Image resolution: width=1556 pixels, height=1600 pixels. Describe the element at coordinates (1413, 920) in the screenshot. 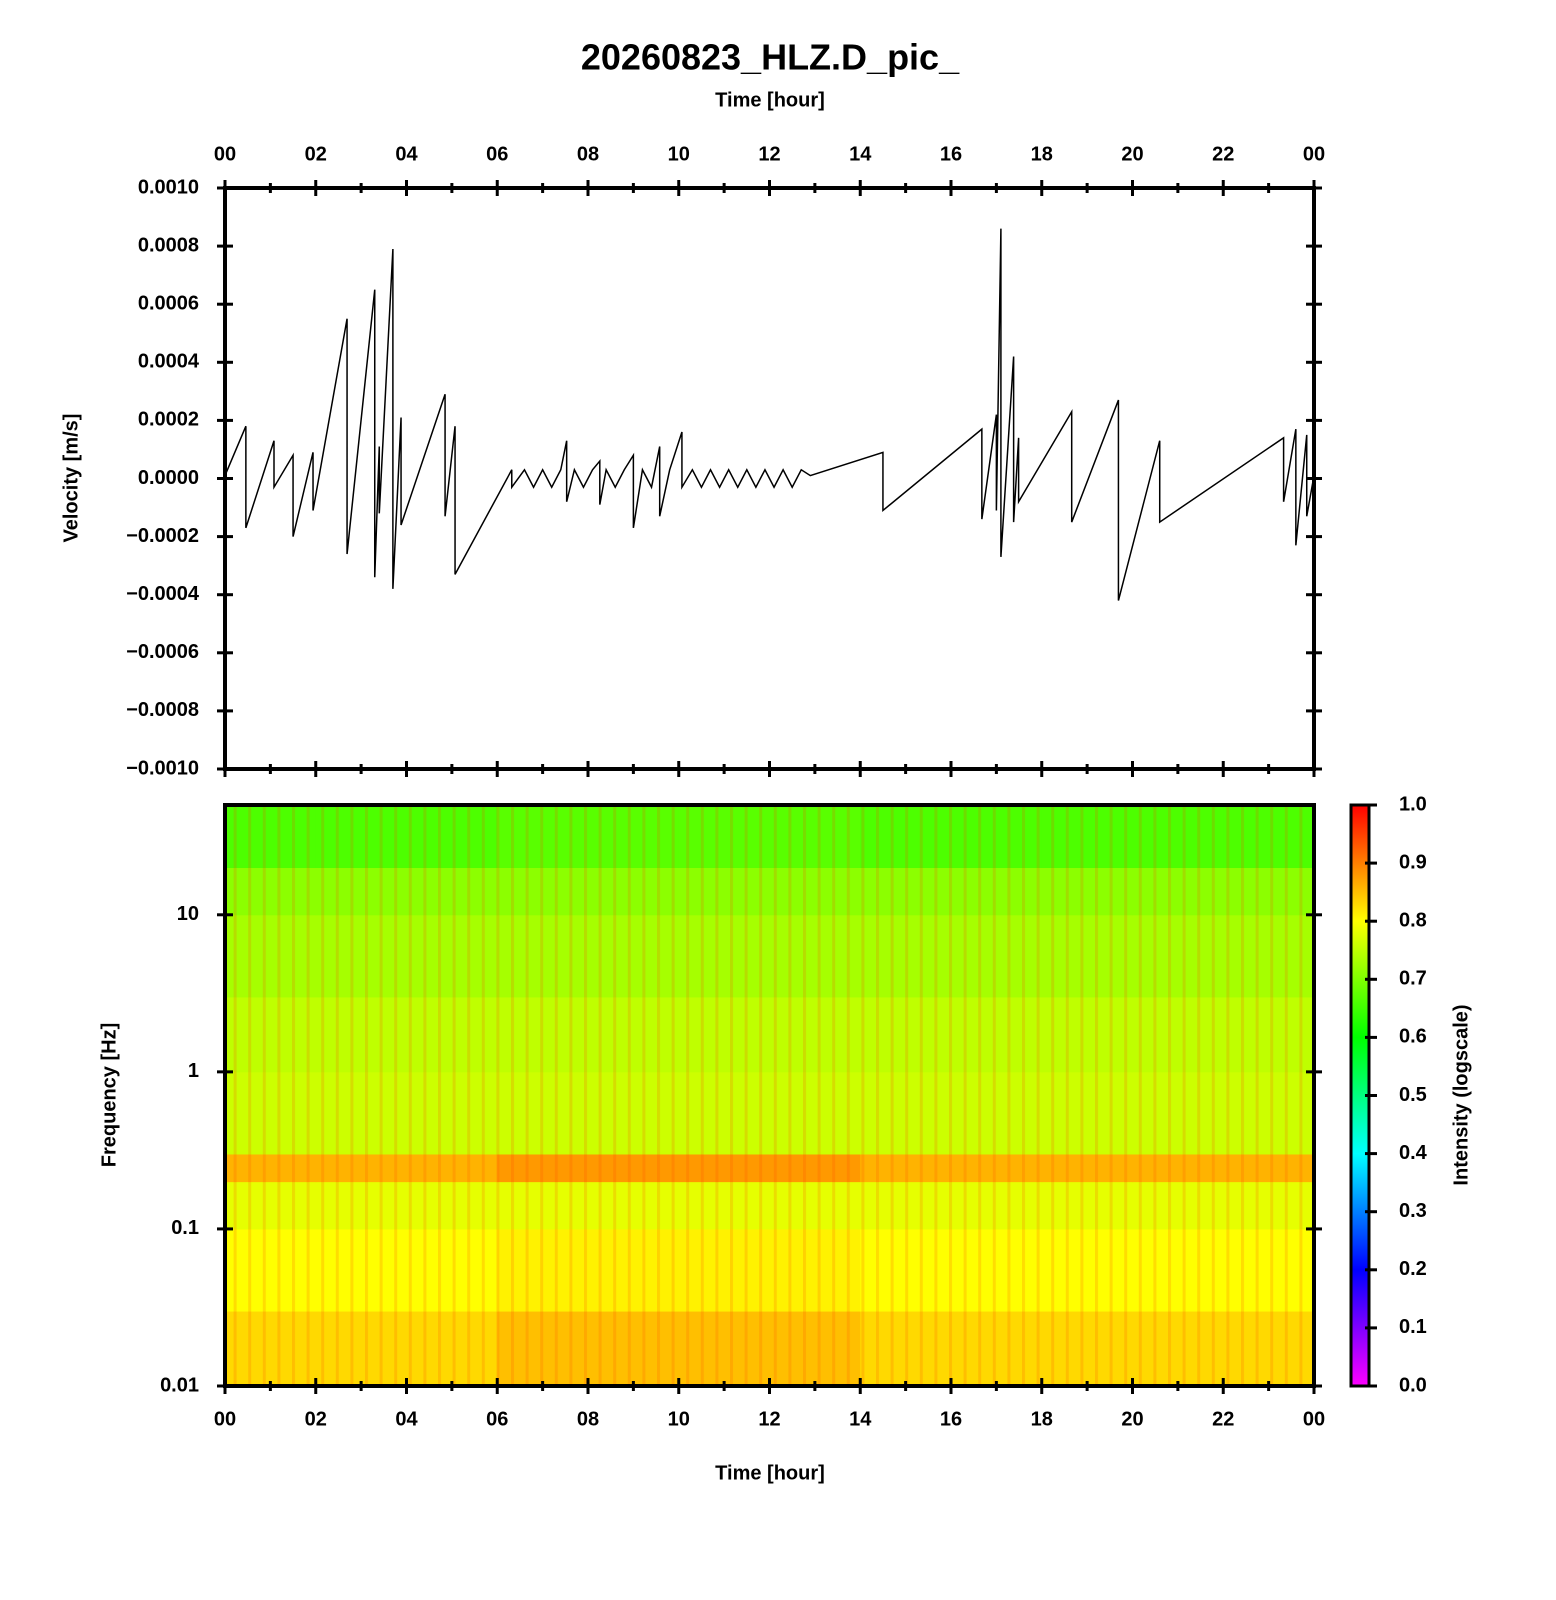

I see `colorbar-tick-label: 0.8` at that location.